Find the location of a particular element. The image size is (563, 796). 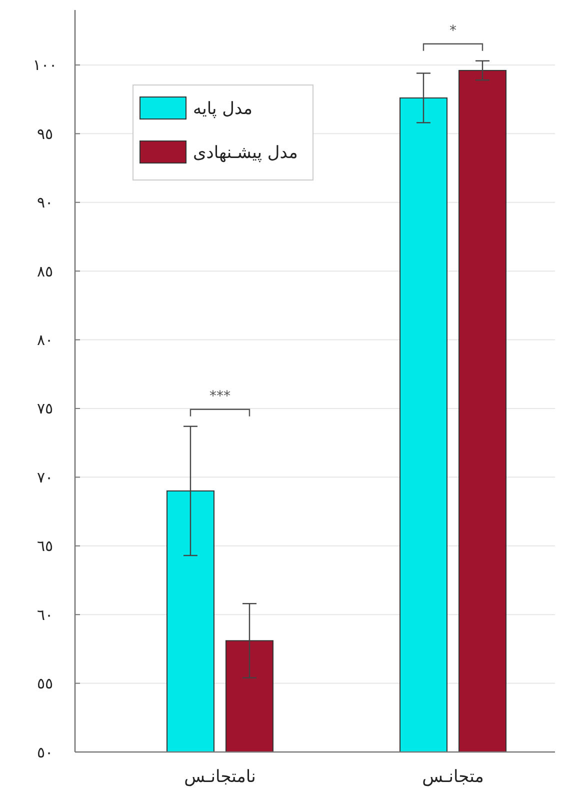

y-tick-label: ٥٠ is located at coordinates (45, 752).